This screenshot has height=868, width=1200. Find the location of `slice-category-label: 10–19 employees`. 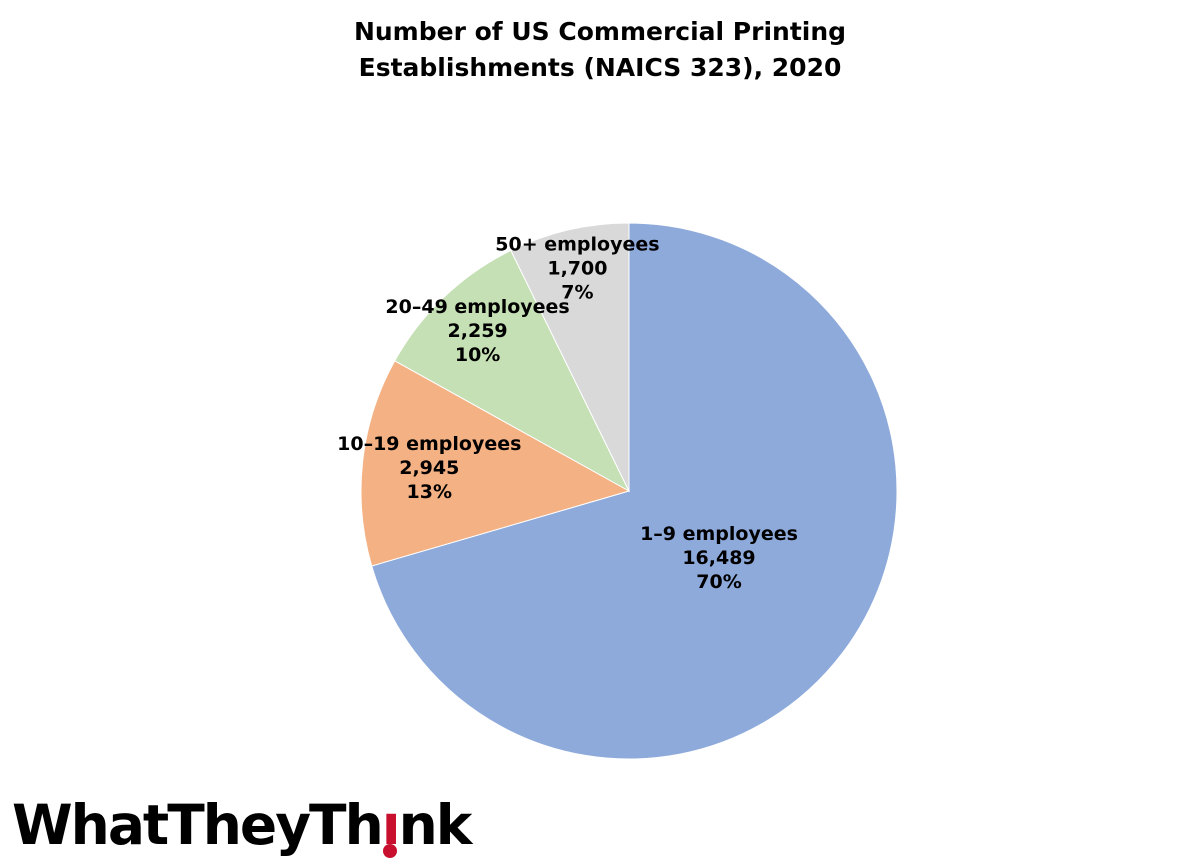

slice-category-label: 10–19 employees is located at coordinates (429, 444).